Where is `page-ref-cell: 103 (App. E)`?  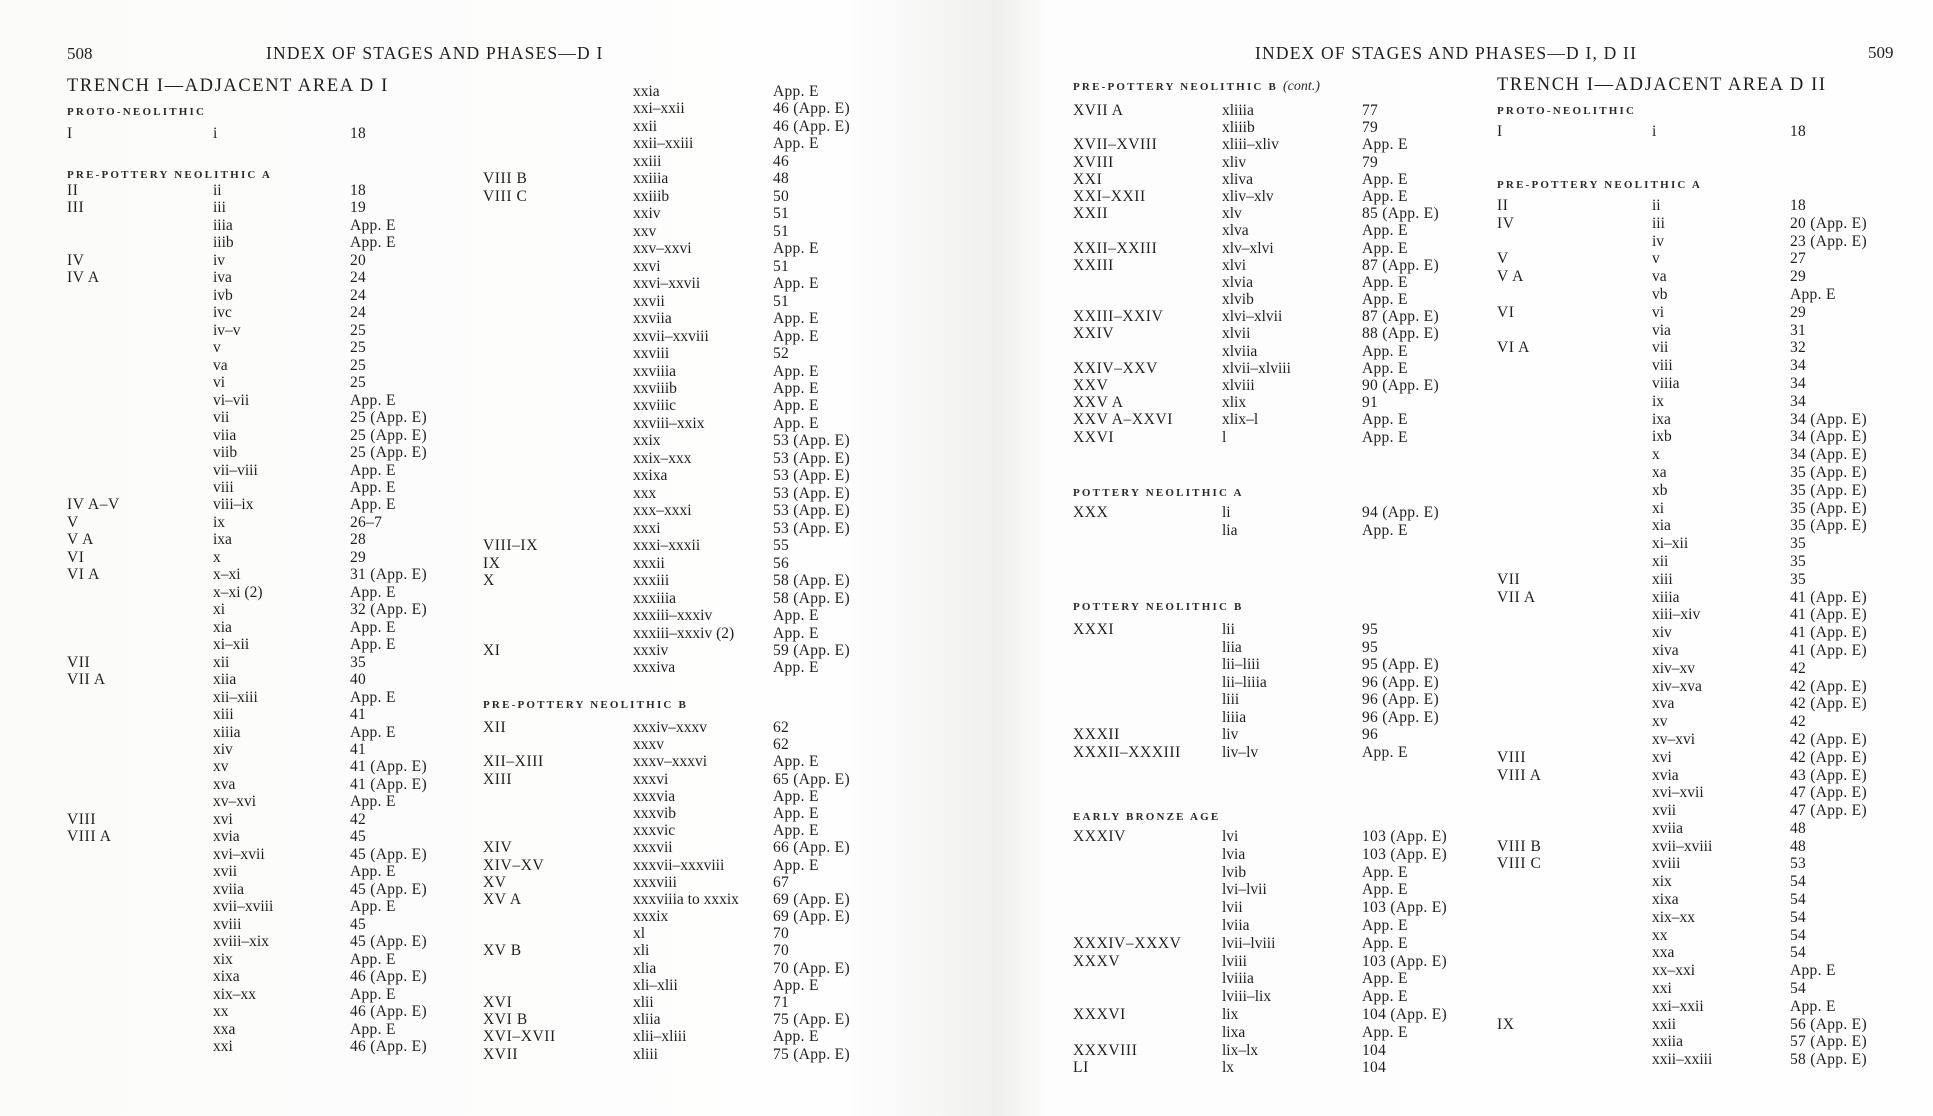 page-ref-cell: 103 (App. E) is located at coordinates (1404, 854).